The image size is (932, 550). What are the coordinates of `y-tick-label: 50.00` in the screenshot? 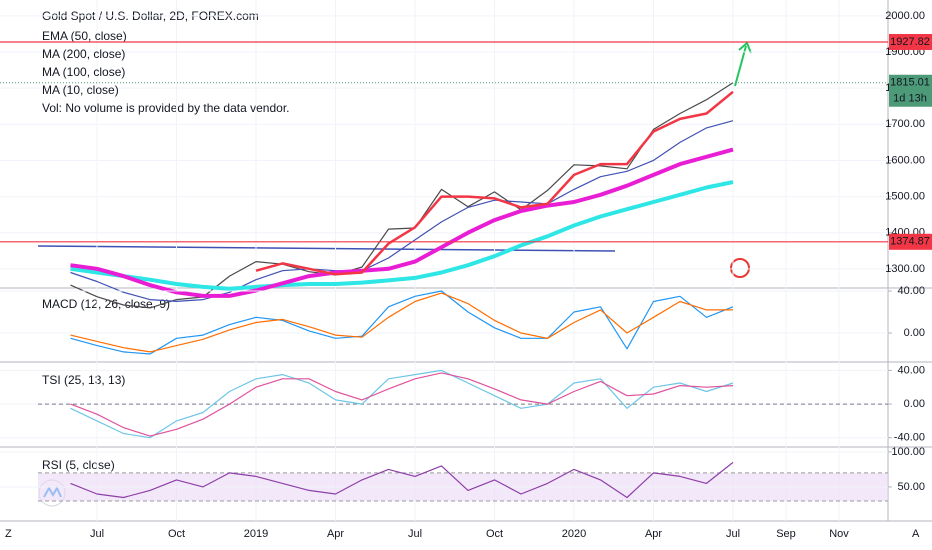 It's located at (911, 487).